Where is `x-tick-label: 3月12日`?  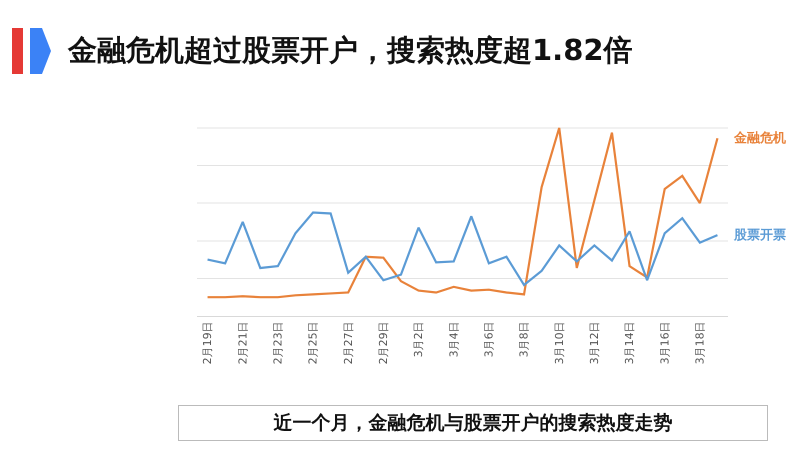
x-tick-label: 3月12日 is located at coordinates (594, 342).